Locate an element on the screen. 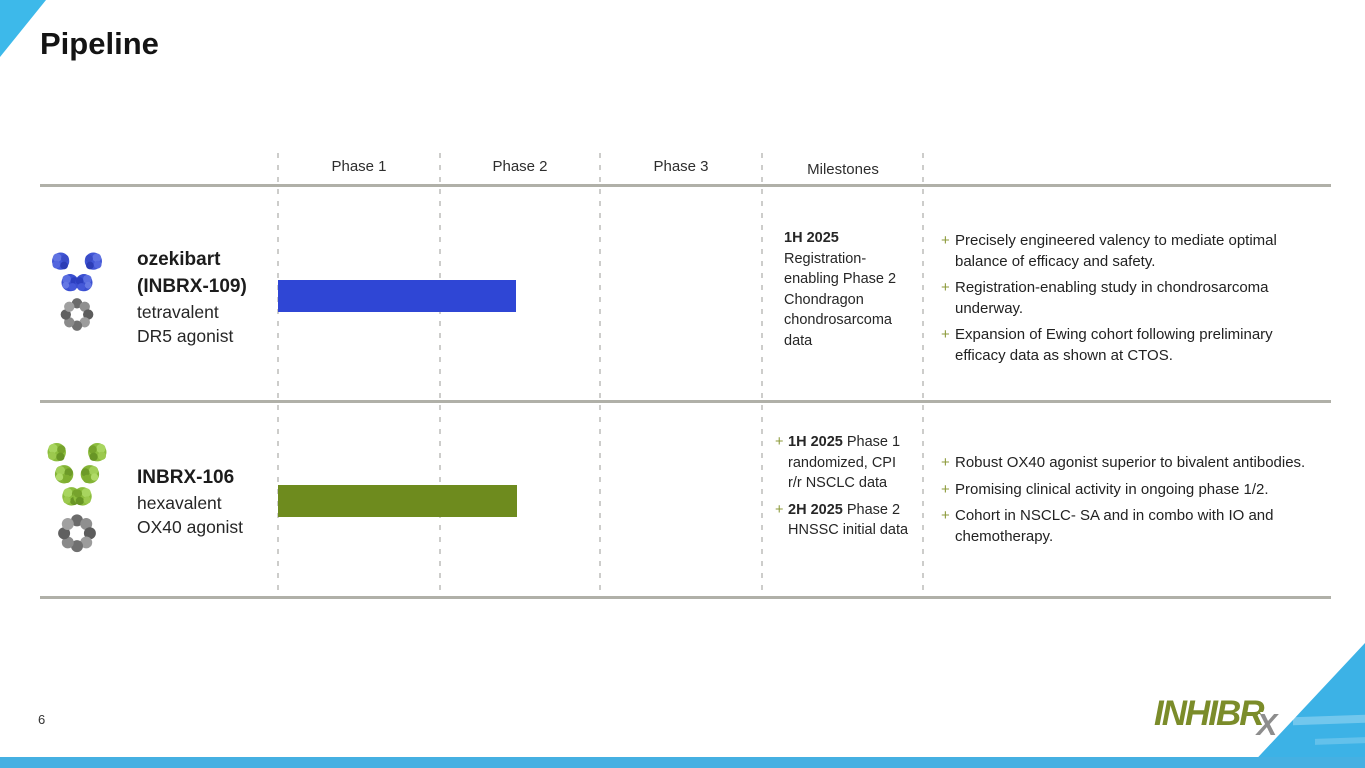 This screenshot has height=768, width=1365. column-header-phase2: Phase 2 is located at coordinates (520, 166).